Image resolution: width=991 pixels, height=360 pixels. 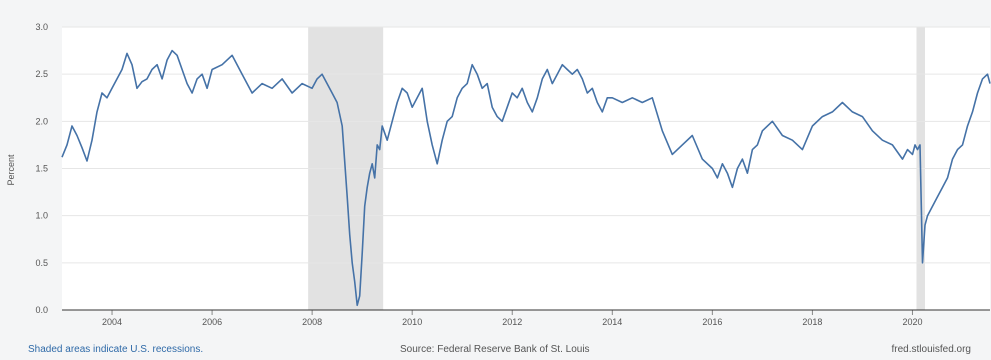 I want to click on y-tick-label: 1.0, so click(x=41, y=216).